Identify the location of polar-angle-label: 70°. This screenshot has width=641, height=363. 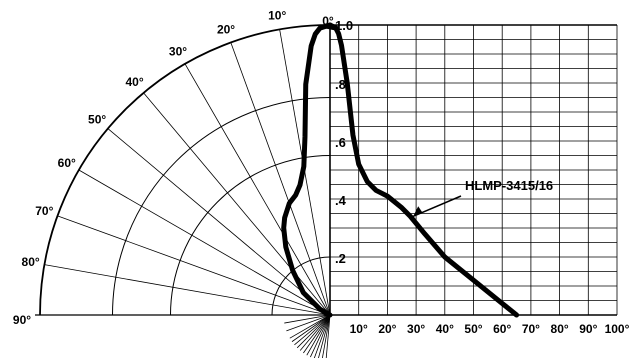
(44, 211).